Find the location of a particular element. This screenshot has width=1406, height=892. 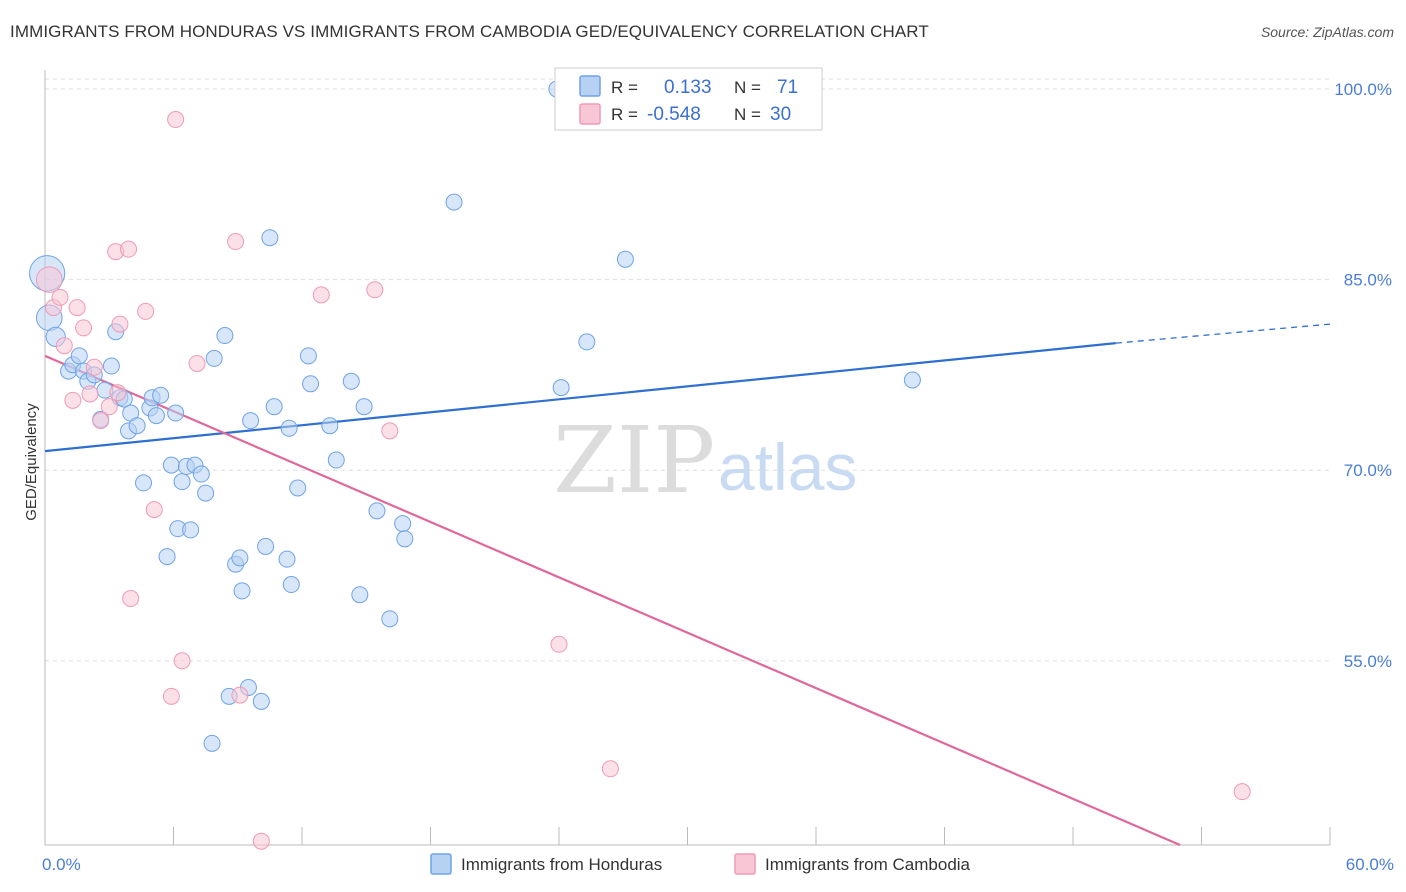

series-legend-swatch-honduras is located at coordinates (441, 864).